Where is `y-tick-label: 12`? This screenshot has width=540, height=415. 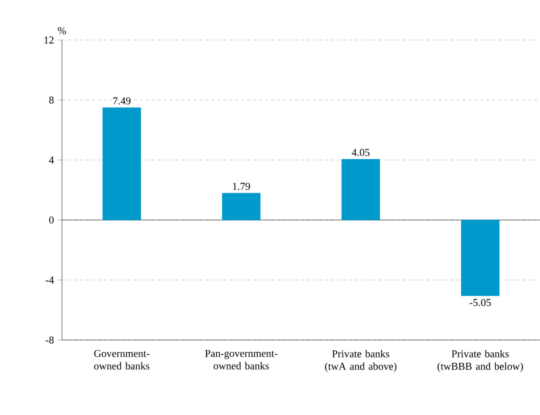 y-tick-label: 12 is located at coordinates (49, 40).